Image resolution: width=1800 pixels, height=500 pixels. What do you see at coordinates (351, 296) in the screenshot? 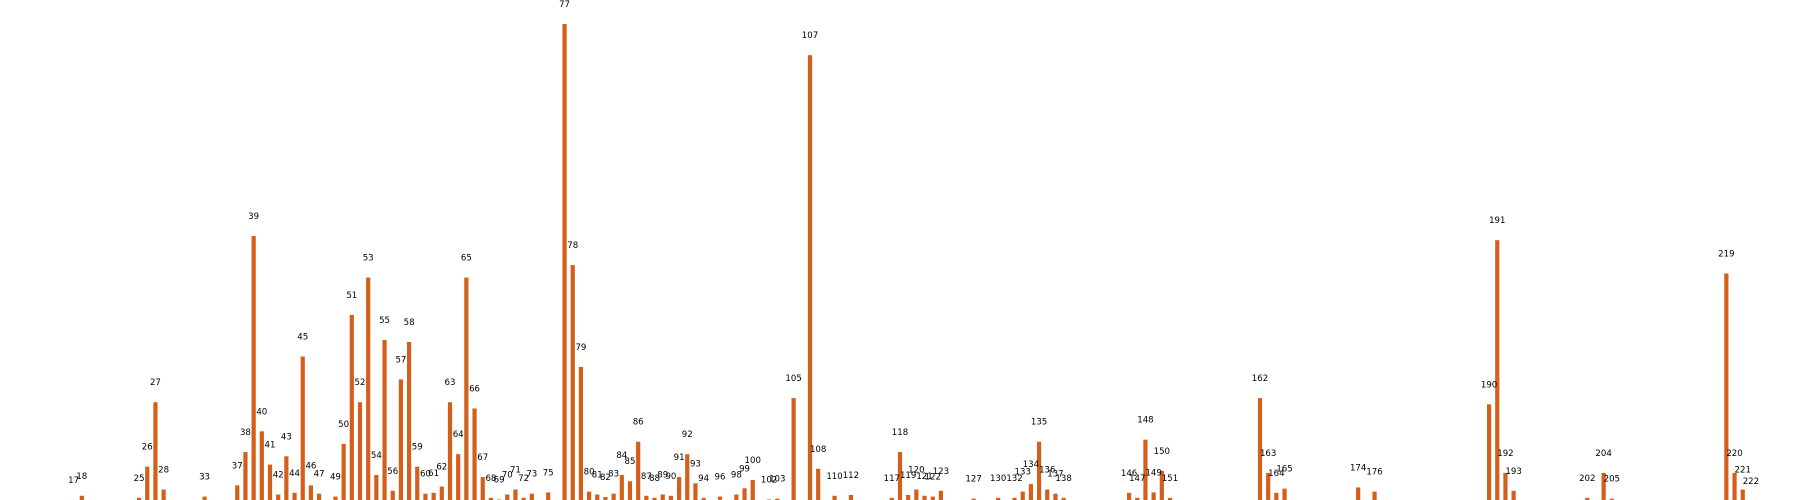
I see `data-label-51: 51` at bounding box center [351, 296].